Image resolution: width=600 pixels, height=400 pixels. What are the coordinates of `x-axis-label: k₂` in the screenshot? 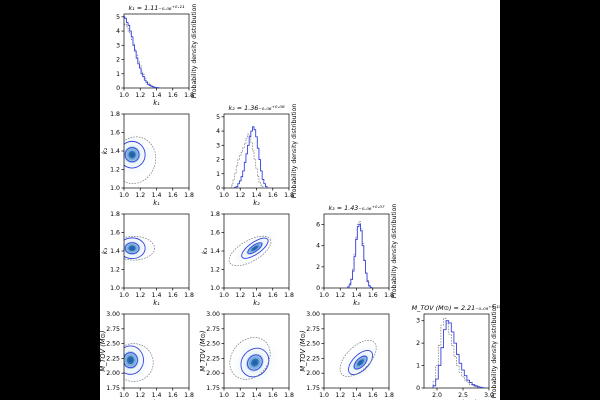 It's located at (256, 203).